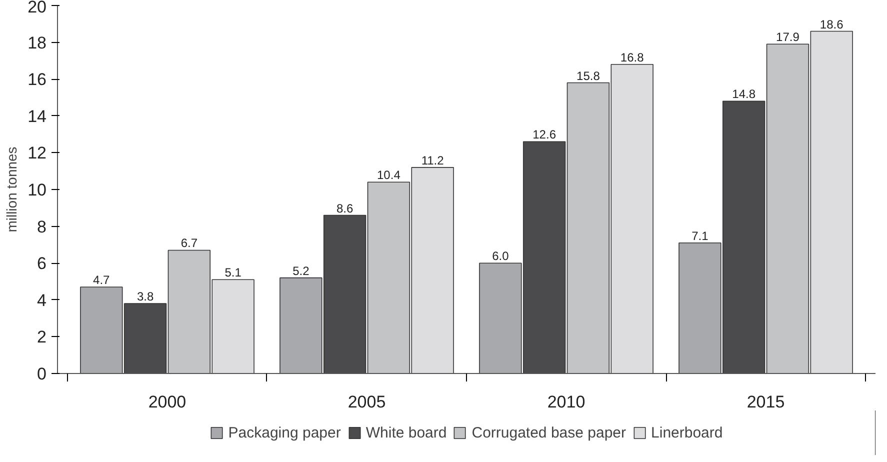 Image resolution: width=887 pixels, height=462 pixels. Describe the element at coordinates (37, 116) in the screenshot. I see `y-tick-label: 14` at that location.